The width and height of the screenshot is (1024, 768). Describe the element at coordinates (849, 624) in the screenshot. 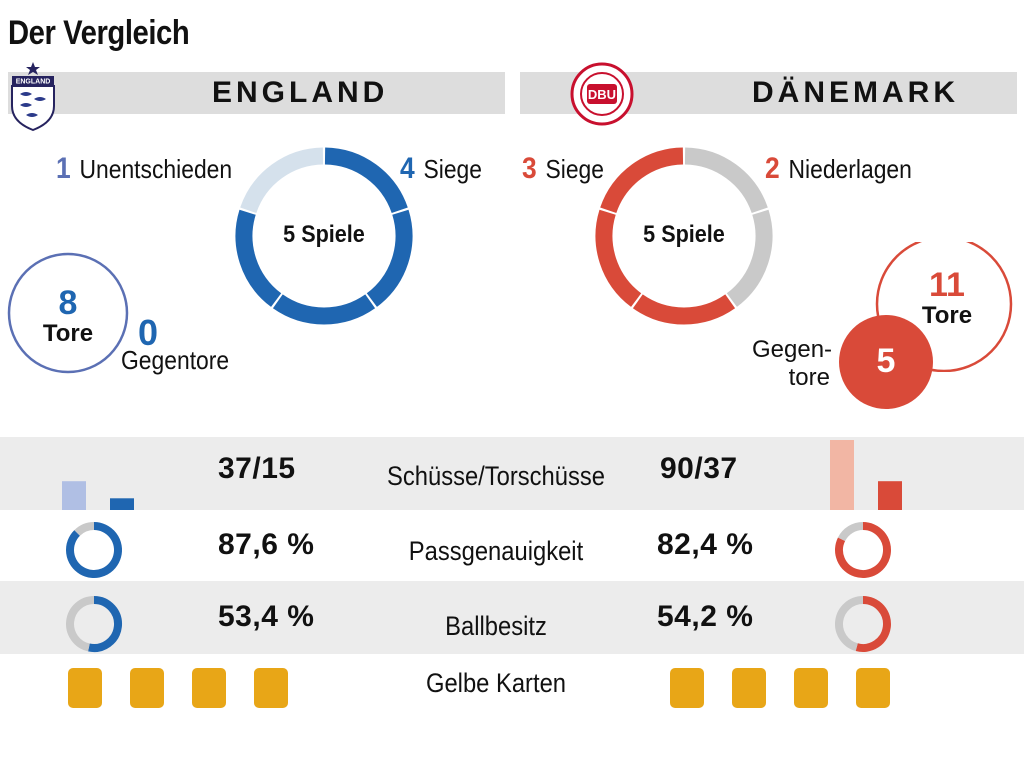

I see `denmark-possession-rest-arc` at that location.